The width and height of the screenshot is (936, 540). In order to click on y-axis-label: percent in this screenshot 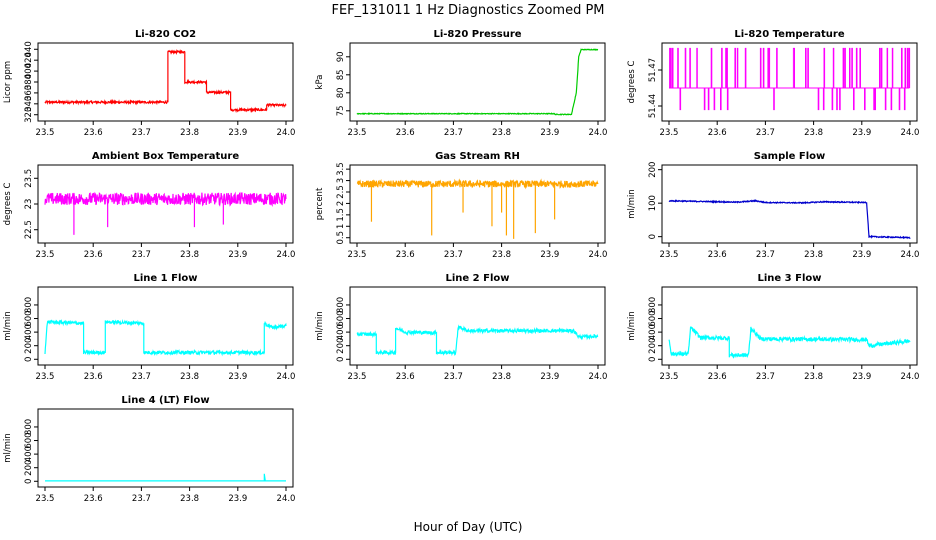, I will do `click(320, 203)`.